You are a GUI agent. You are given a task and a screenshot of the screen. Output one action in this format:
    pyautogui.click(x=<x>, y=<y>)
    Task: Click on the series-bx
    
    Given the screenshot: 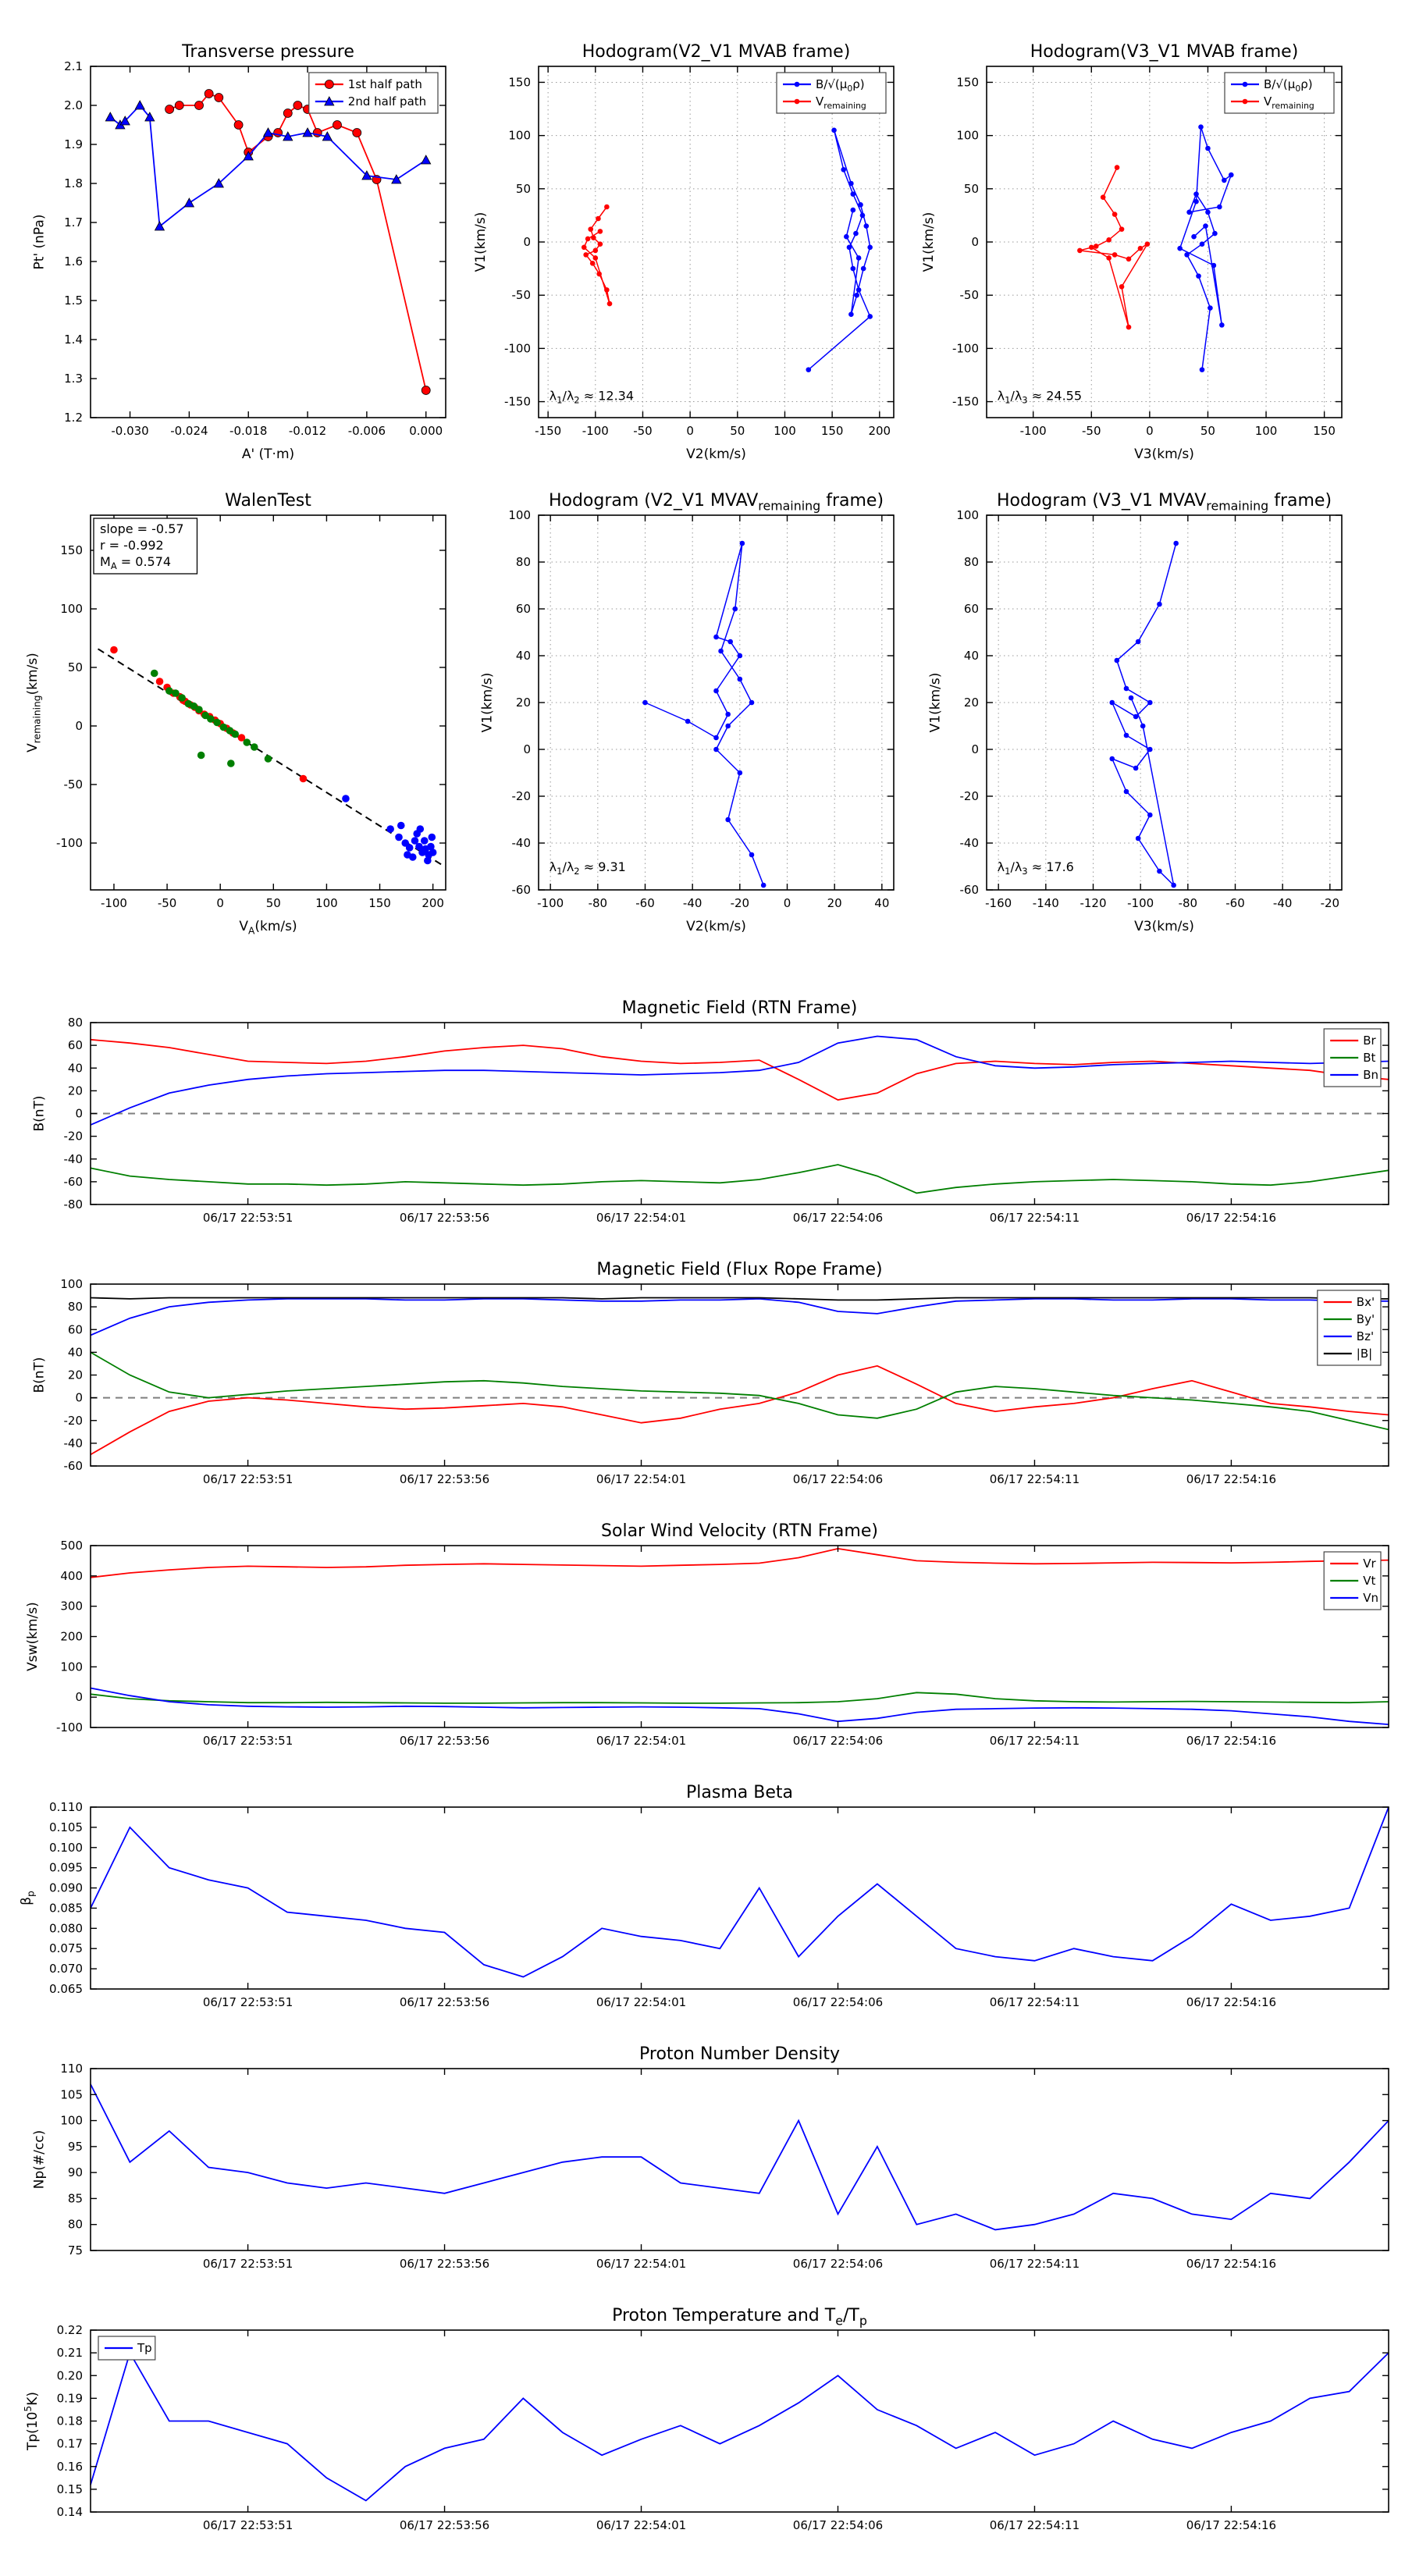 What is the action you would take?
    pyautogui.click(x=740, y=1410)
    